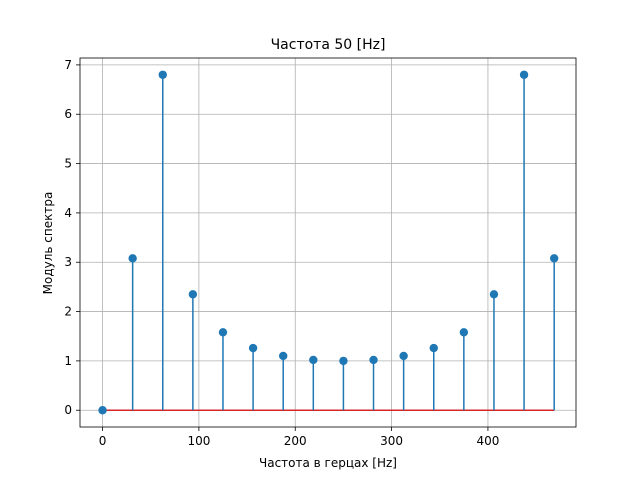 This screenshot has width=640, height=484. What do you see at coordinates (68, 213) in the screenshot?
I see `y-tick-label-4: 4` at bounding box center [68, 213].